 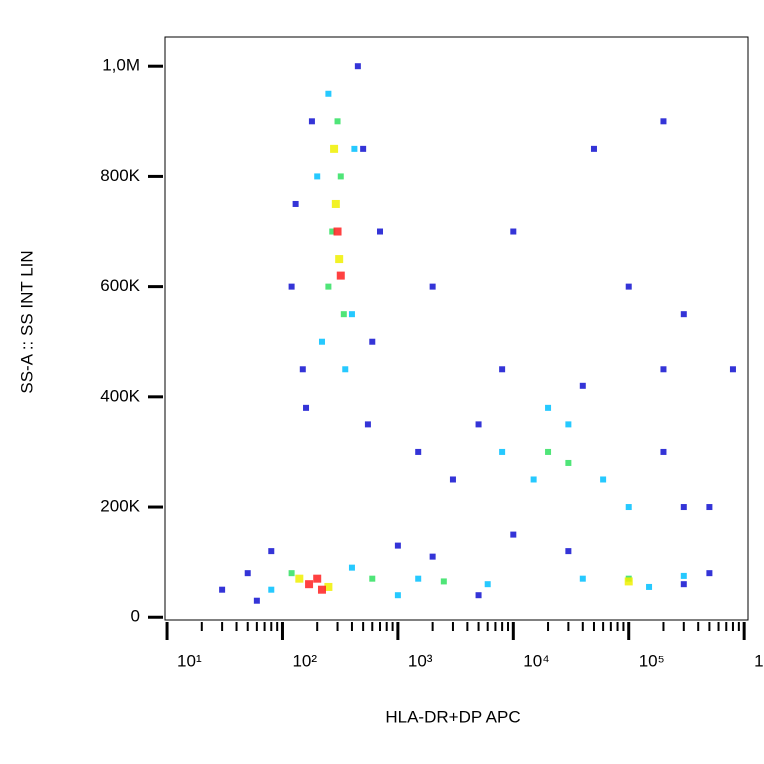 What do you see at coordinates (120, 285) in the screenshot?
I see `y-tick-label: 600K` at bounding box center [120, 285].